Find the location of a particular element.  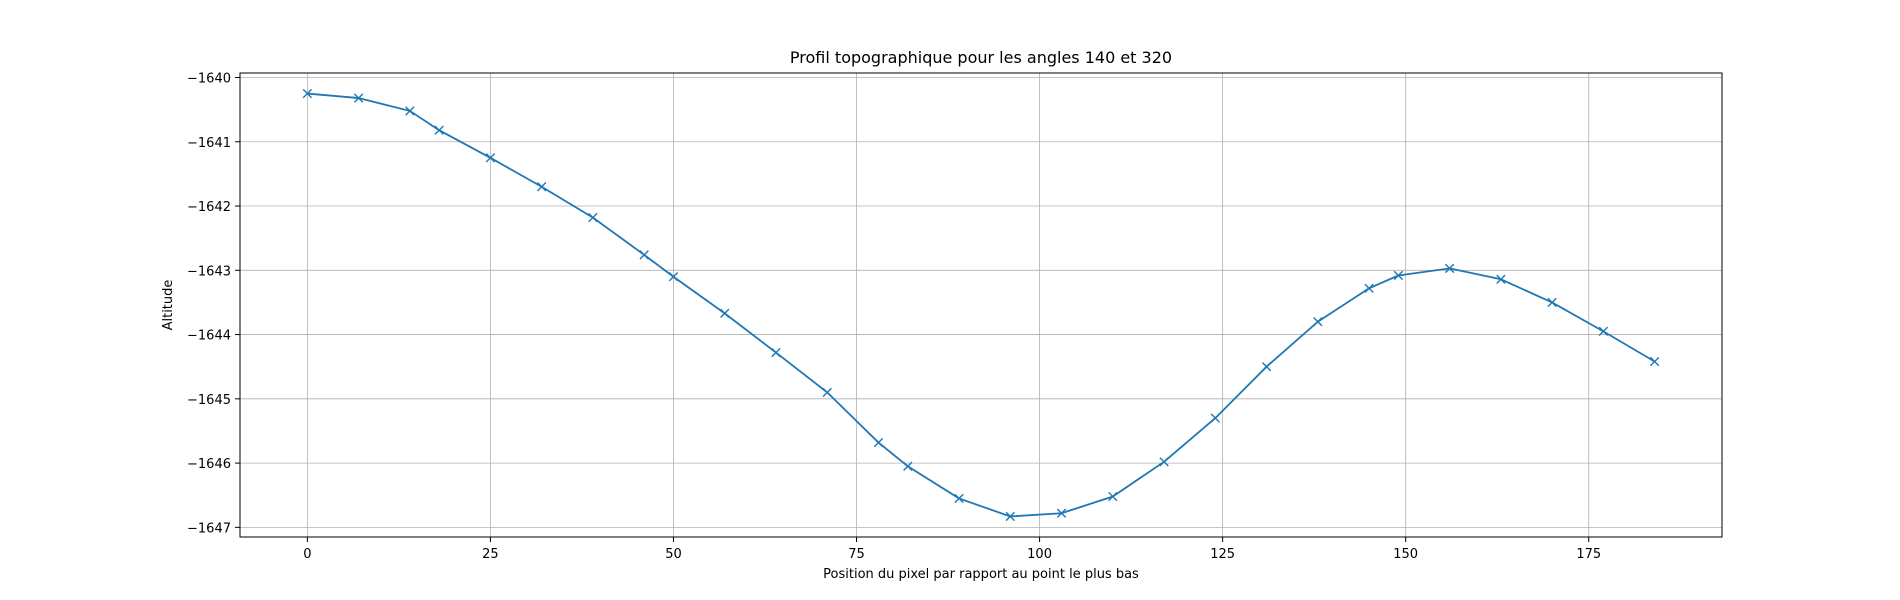

x-tick-label: 25 is located at coordinates (490, 554).